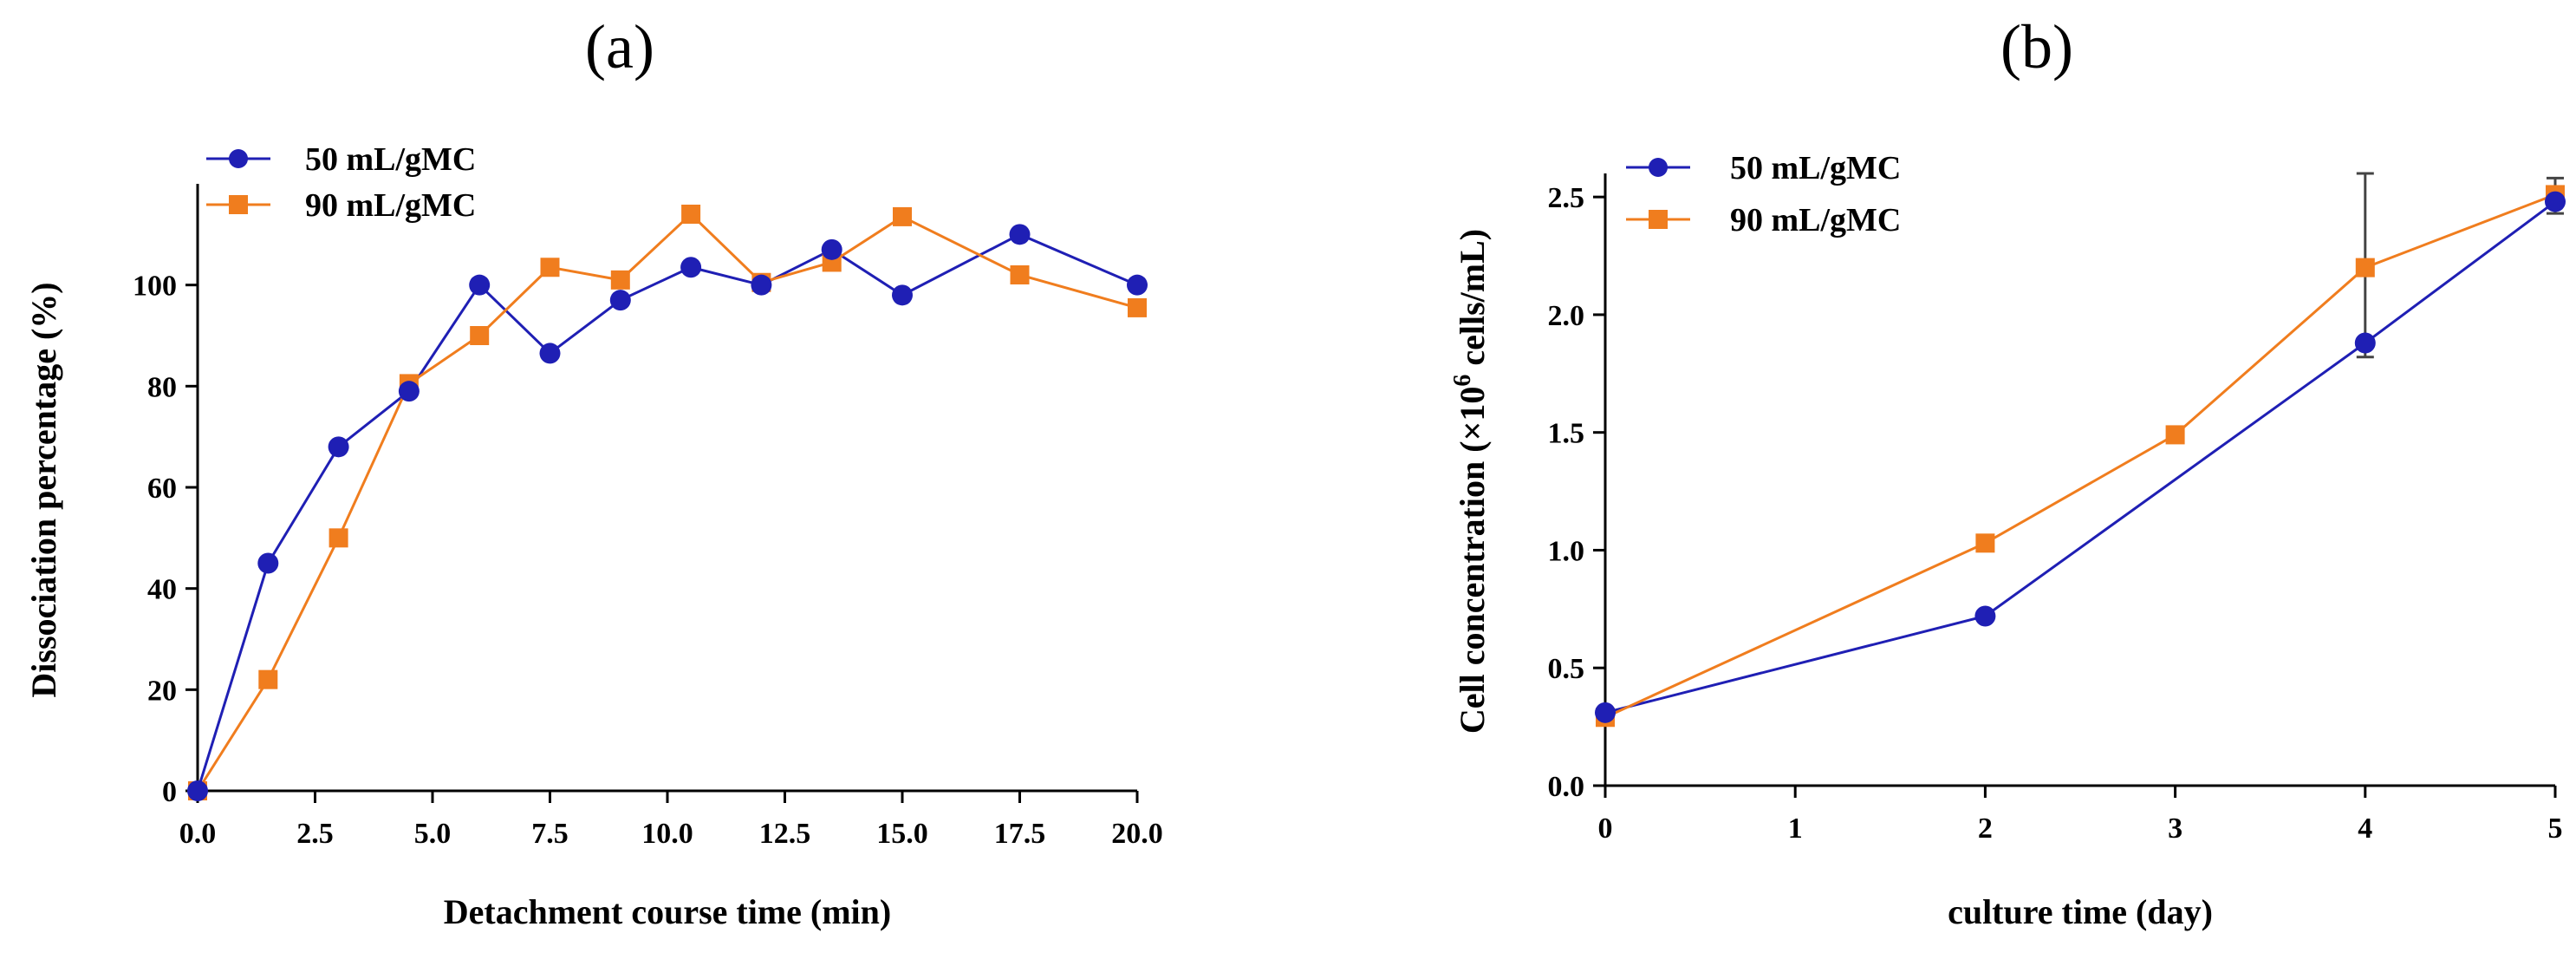 The width and height of the screenshot is (2576, 953). Describe the element at coordinates (1462, 381) in the screenshot. I see `panel-b-y-title-sup: 6` at that location.